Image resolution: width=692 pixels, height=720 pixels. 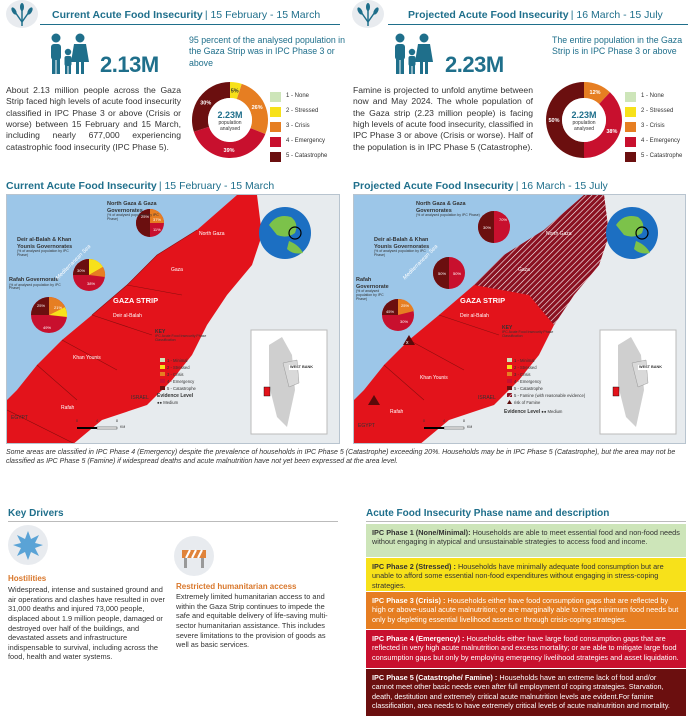 What do you see at coordinates (289, 382) in the screenshot?
I see `inset-map` at bounding box center [289, 382].